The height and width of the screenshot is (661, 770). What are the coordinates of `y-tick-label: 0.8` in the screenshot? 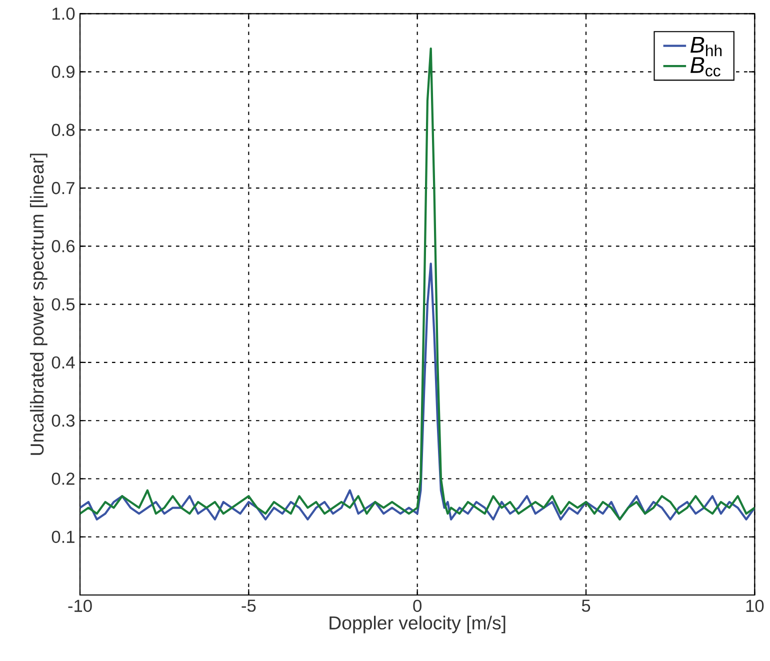 It's located at (63, 130).